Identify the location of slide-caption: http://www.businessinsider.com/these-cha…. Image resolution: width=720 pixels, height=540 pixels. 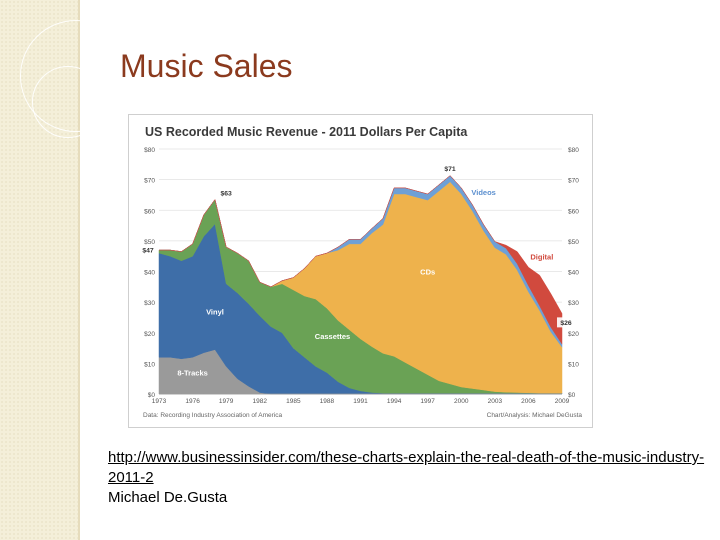
(414, 478).